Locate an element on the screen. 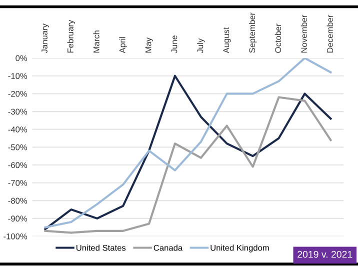 This screenshot has width=358, height=270. x-tick-label: January is located at coordinates (46, 39).